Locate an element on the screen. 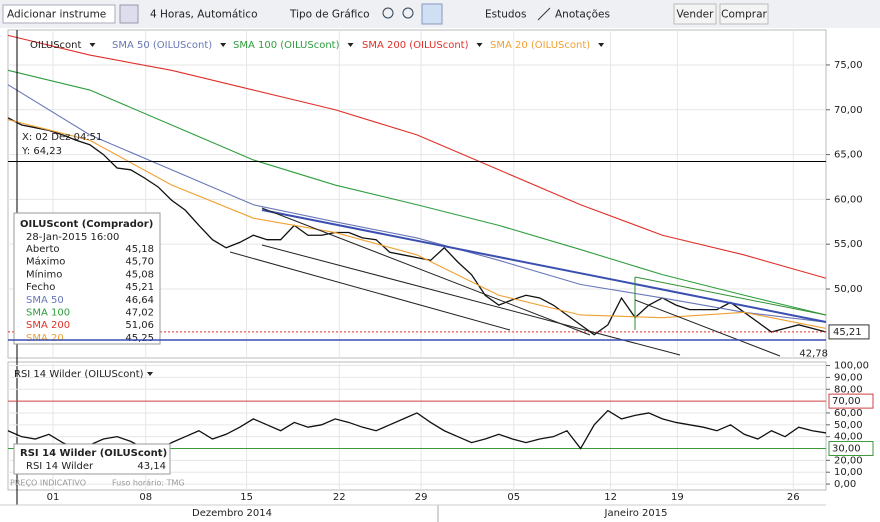 This screenshot has height=522, width=880. x-tick-label: 01 is located at coordinates (53, 497).